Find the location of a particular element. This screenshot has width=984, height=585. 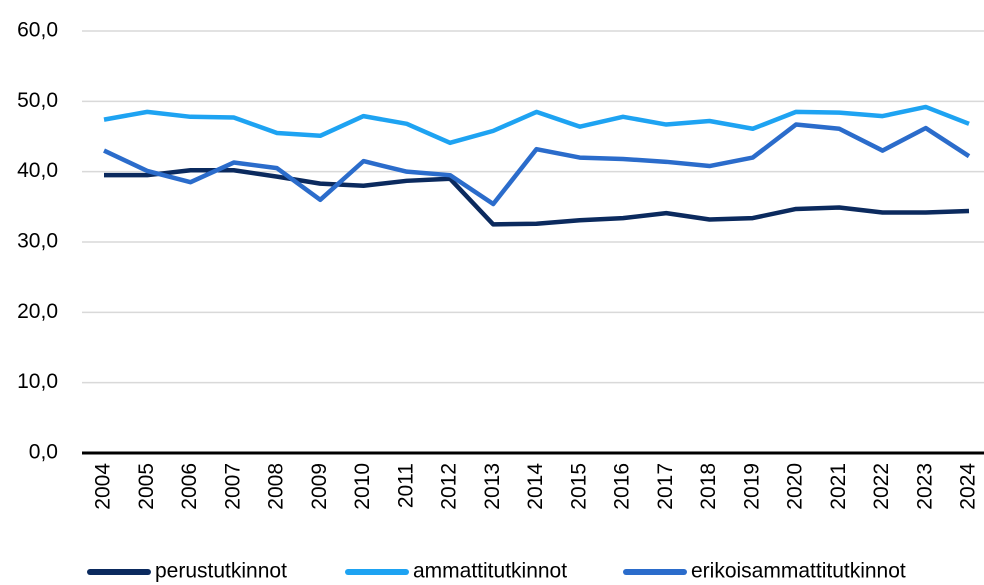

x-tick-label: 2011 is located at coordinates (405, 485).